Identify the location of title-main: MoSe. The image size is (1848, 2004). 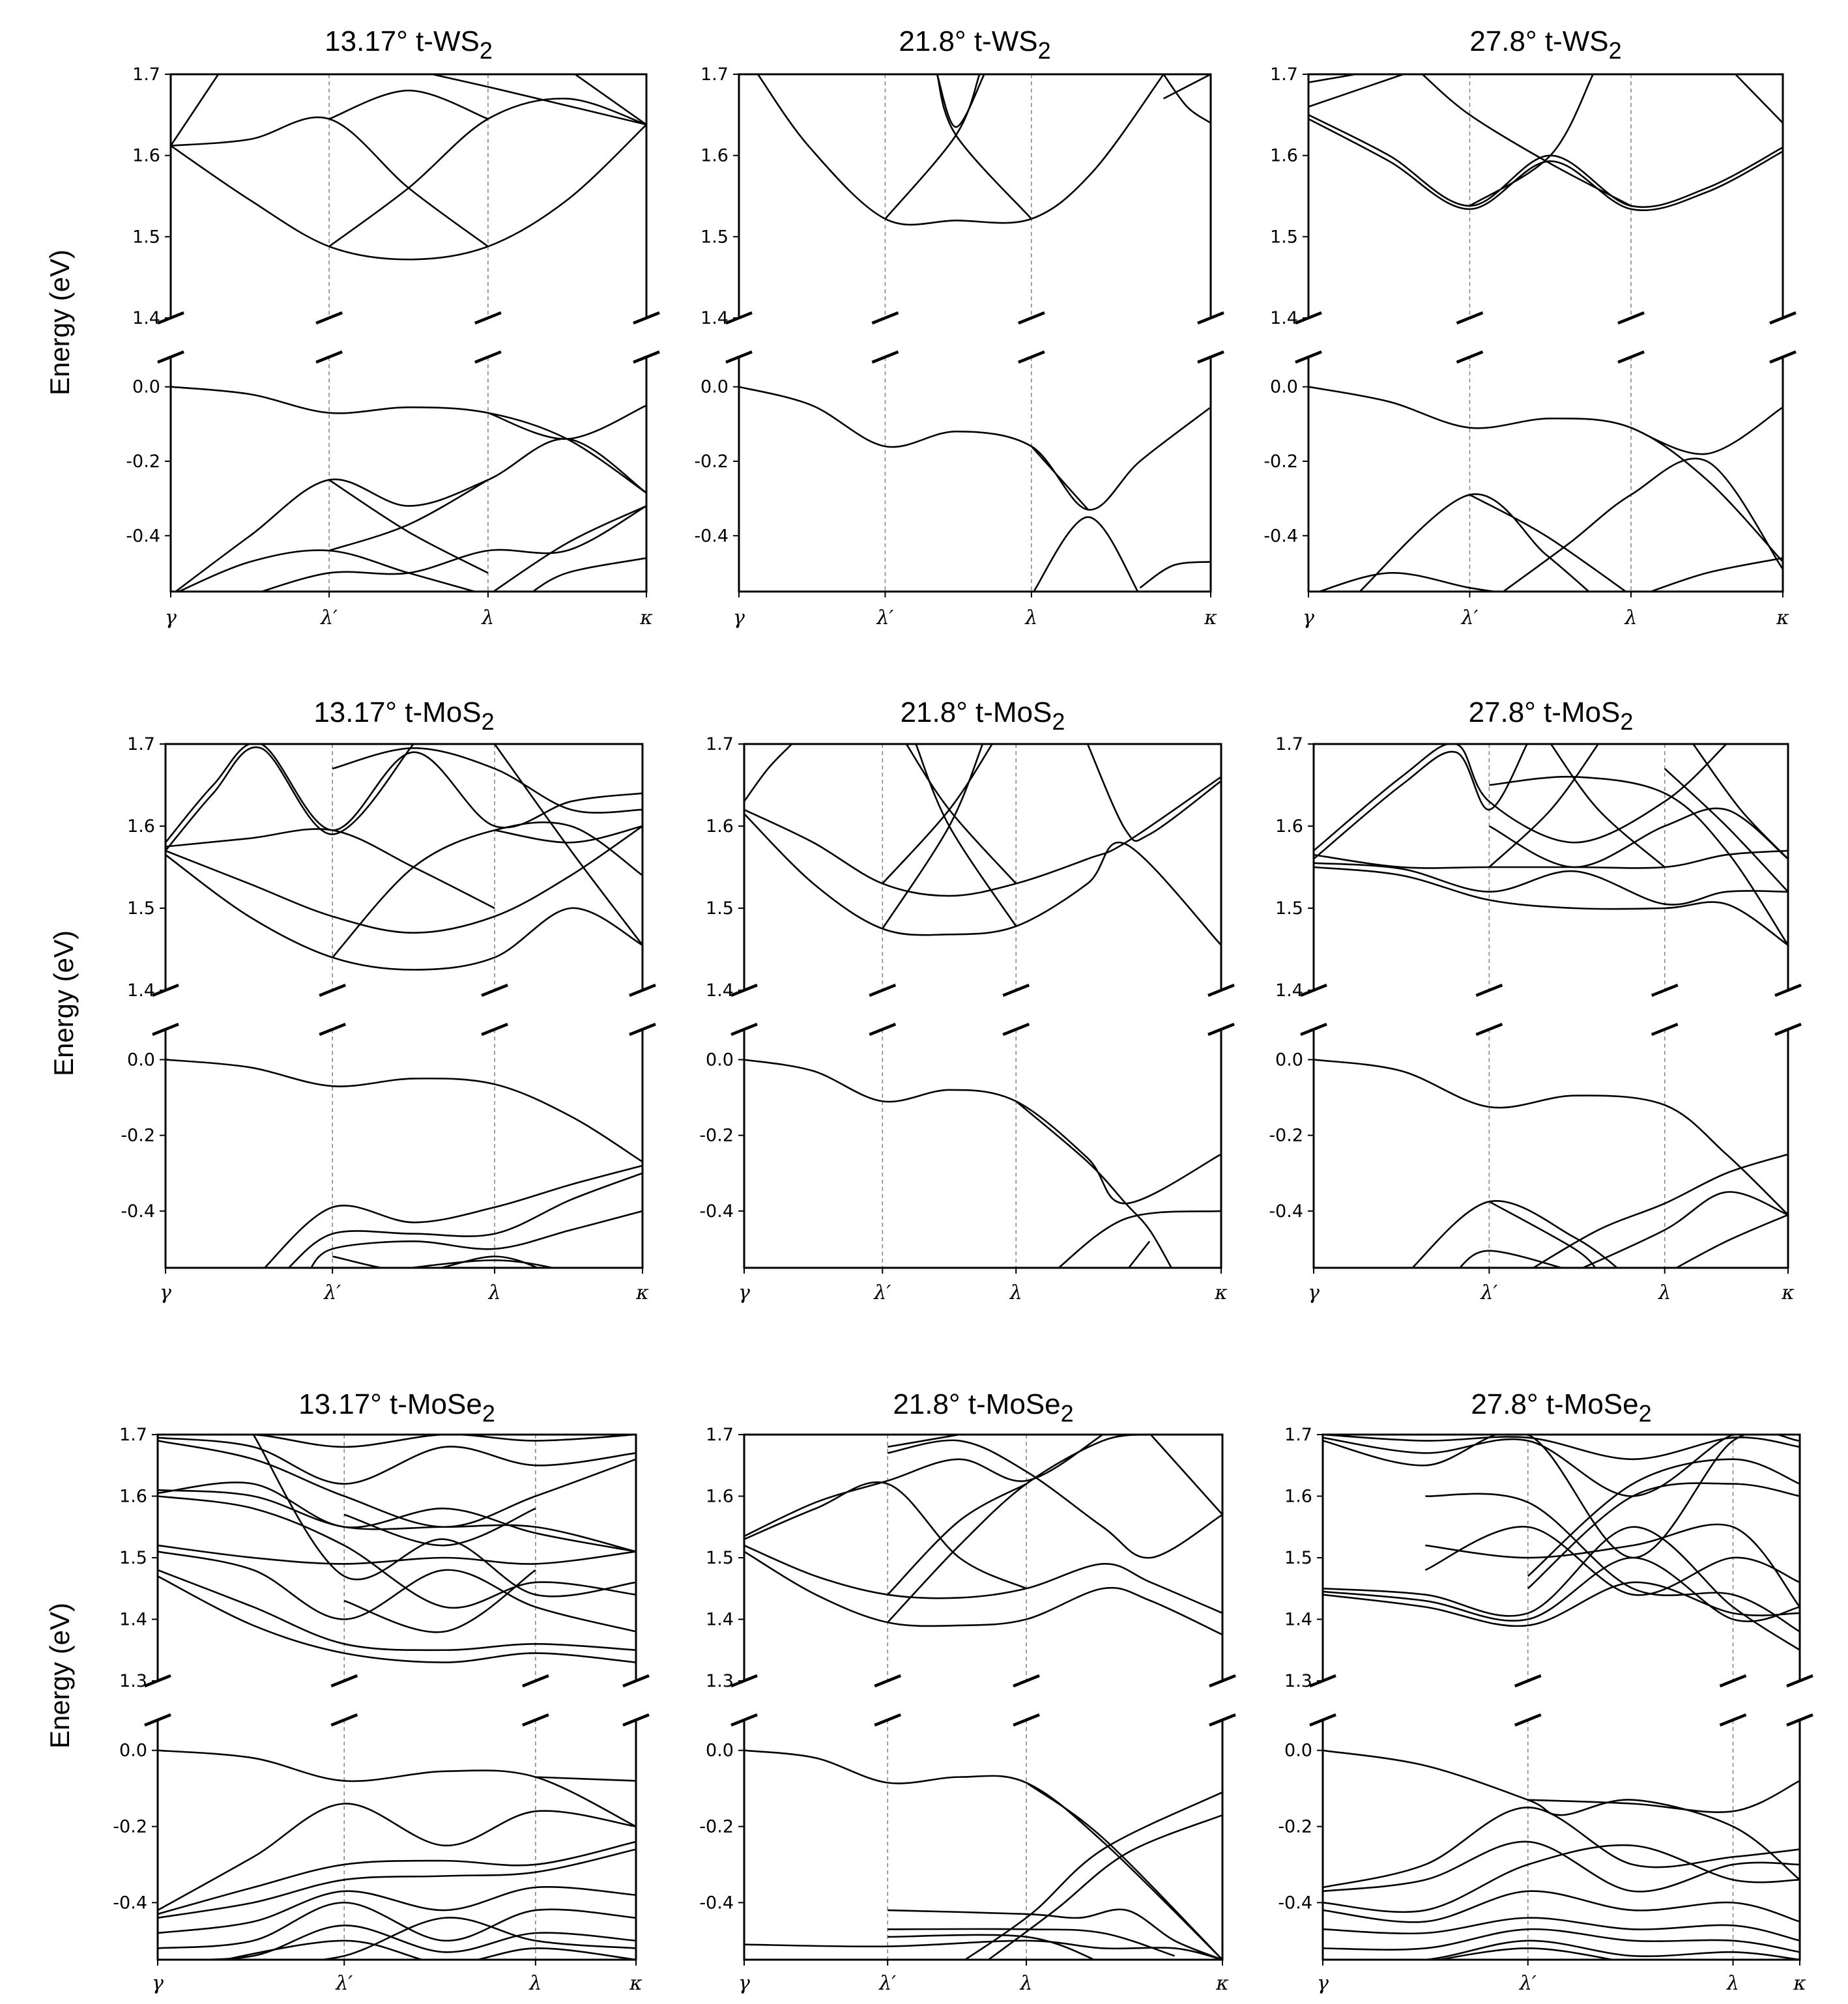
(444, 1404).